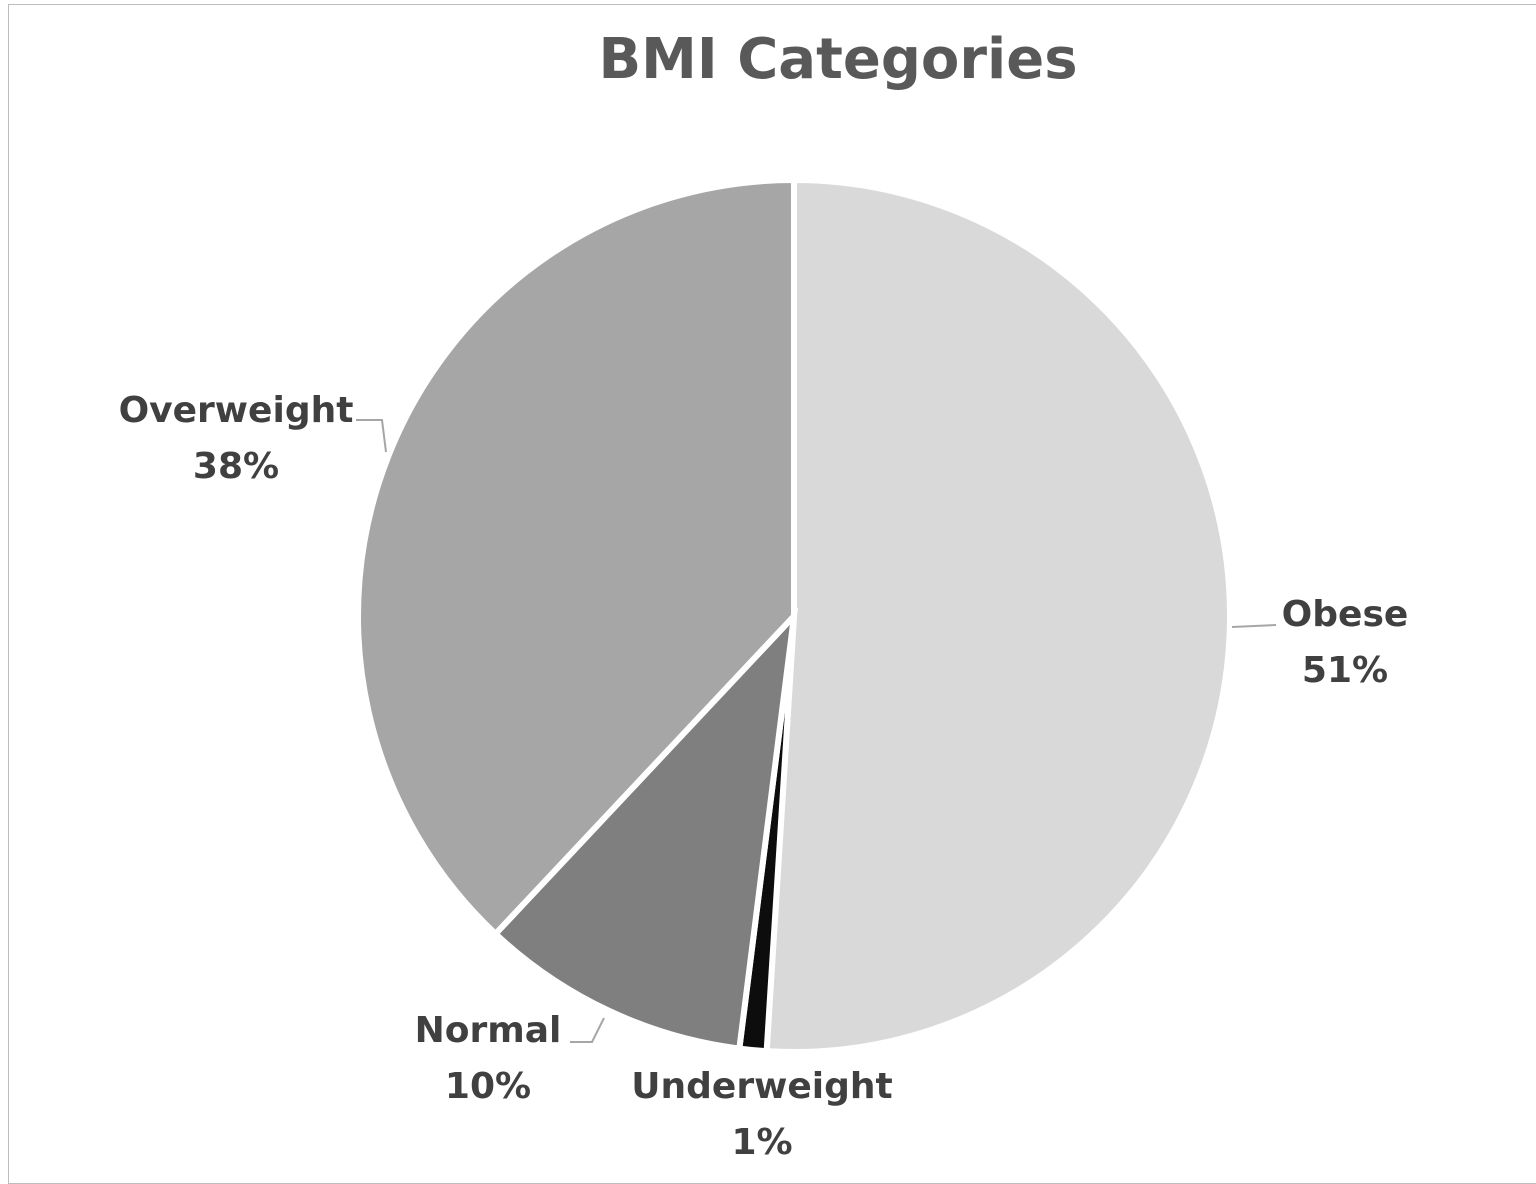 This screenshot has width=1536, height=1184. What do you see at coordinates (761, 1086) in the screenshot?
I see `data-label-underweight: Underweight` at bounding box center [761, 1086].